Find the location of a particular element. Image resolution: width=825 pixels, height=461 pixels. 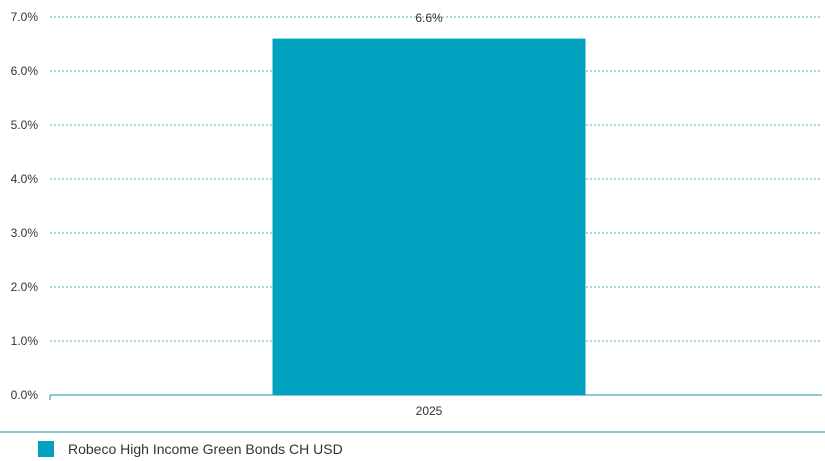

y-tick-label: 0.0% is located at coordinates (25, 395).